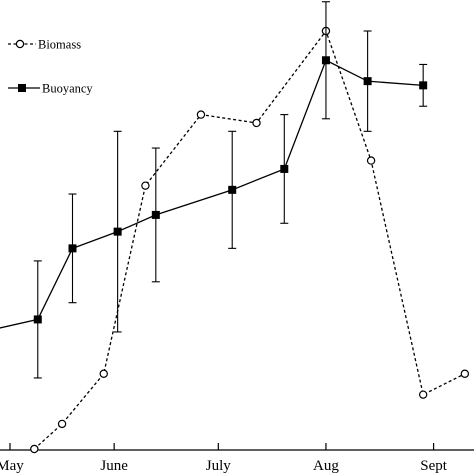 The image size is (474, 474). Describe the element at coordinates (22, 88) in the screenshot. I see `legend-marker-buoyancy` at that location.